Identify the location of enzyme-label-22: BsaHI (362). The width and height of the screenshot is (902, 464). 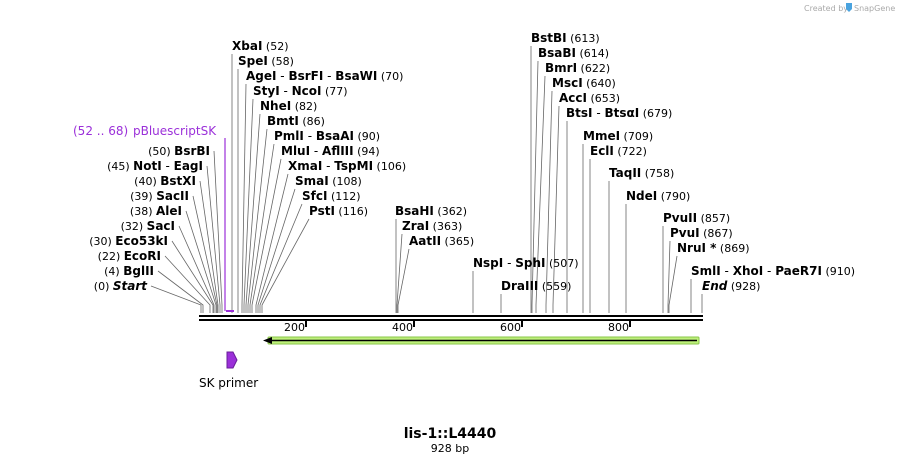
(431, 211).